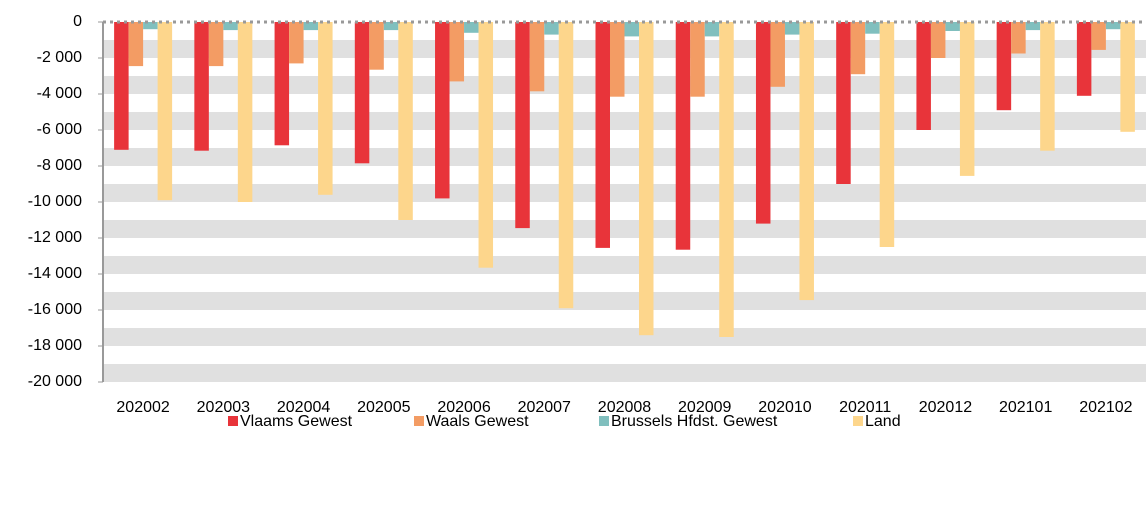 Image resolution: width=1146 pixels, height=513 pixels. Describe the element at coordinates (1025, 407) in the screenshot. I see `x-tick-label: 202101` at that location.